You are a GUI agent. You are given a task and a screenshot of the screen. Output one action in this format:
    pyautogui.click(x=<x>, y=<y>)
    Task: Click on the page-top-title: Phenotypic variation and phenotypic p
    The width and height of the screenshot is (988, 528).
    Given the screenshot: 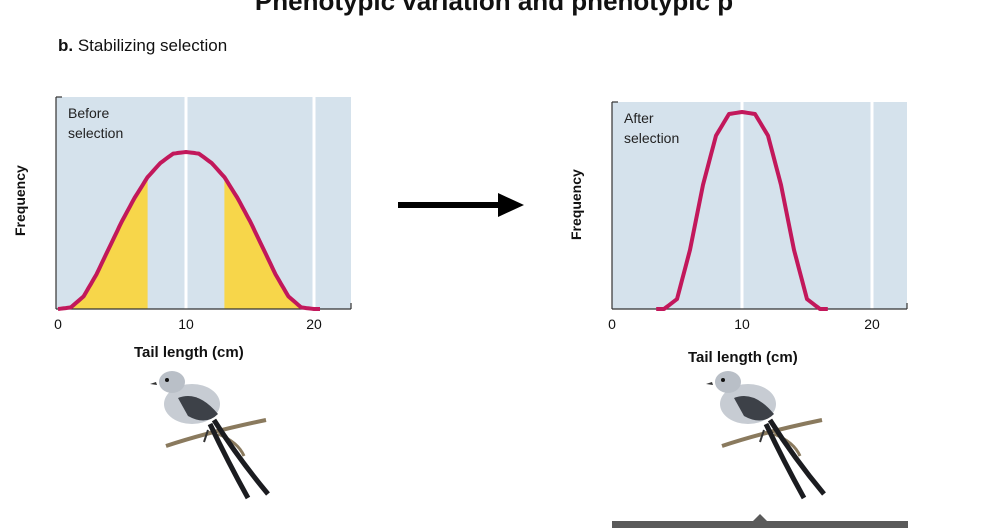 What is the action you would take?
    pyautogui.click(x=494, y=8)
    